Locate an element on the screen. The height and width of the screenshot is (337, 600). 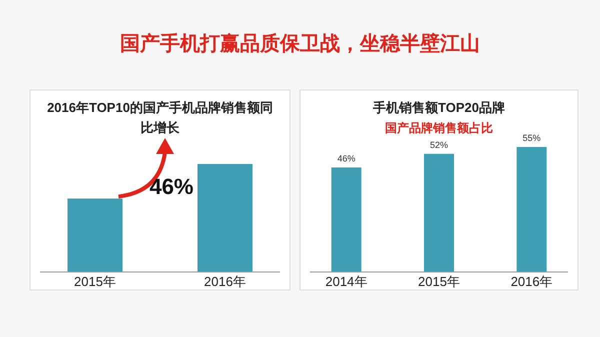
annotation: 46% is located at coordinates (171, 186).